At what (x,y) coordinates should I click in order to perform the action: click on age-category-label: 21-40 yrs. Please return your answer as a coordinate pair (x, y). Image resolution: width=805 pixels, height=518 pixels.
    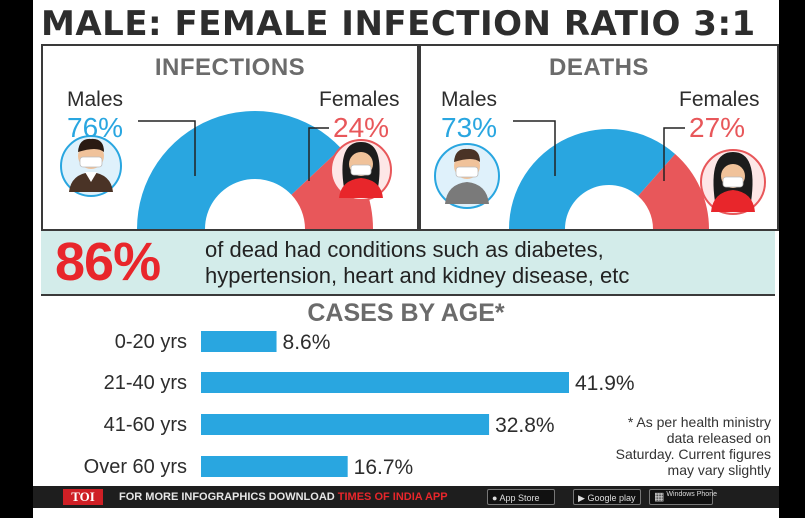
    Looking at the image, I should click on (145, 383).